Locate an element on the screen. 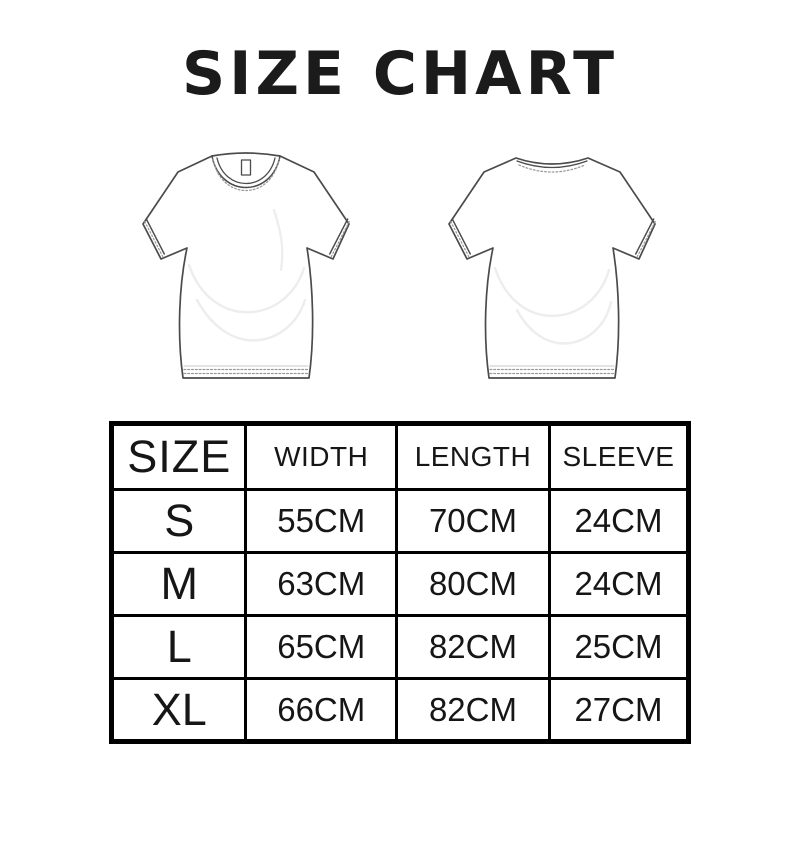 This screenshot has height=844, width=800. front-left-sleeve-hem is located at coordinates (155, 236).